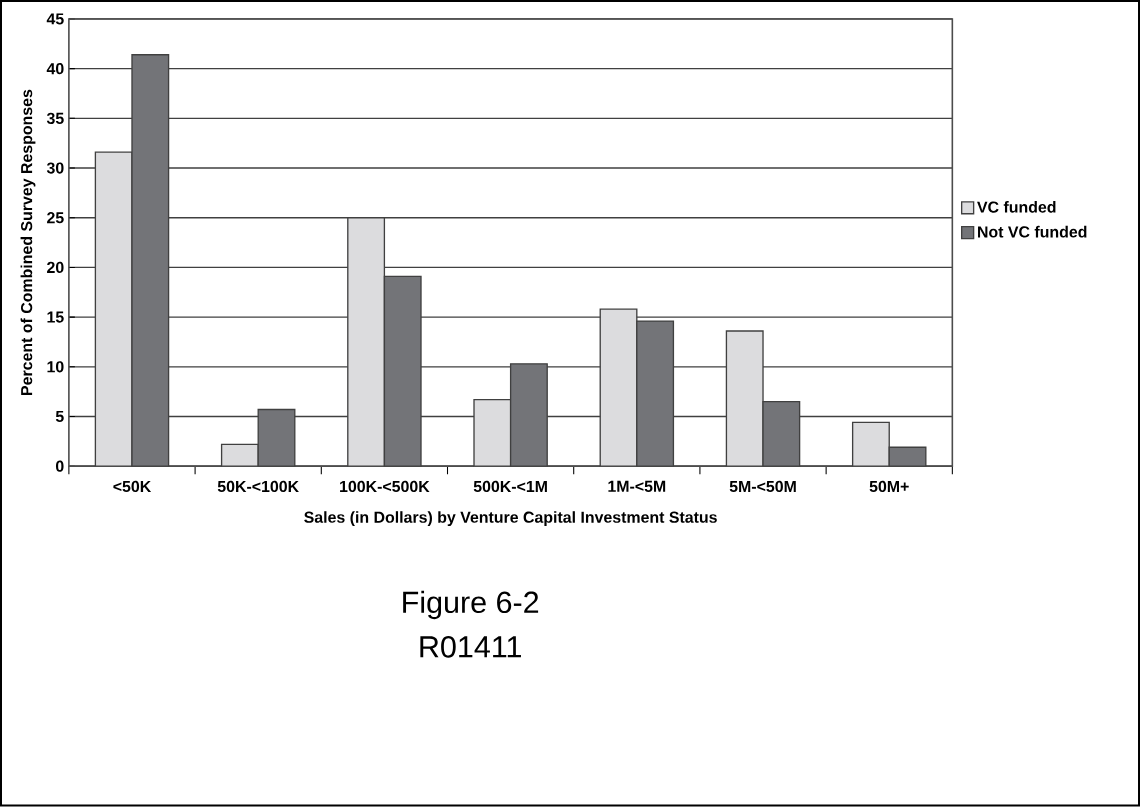 The width and height of the screenshot is (1140, 807). I want to click on legend-label: VC funded, so click(1016, 207).